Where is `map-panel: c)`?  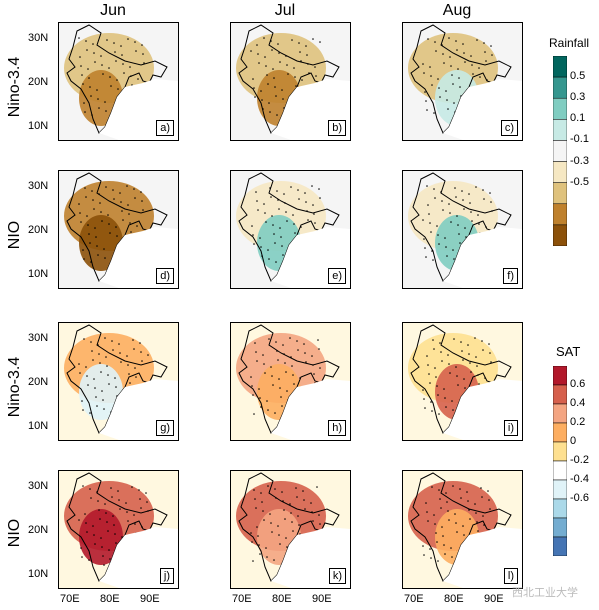 map-panel: c) is located at coordinates (462, 81).